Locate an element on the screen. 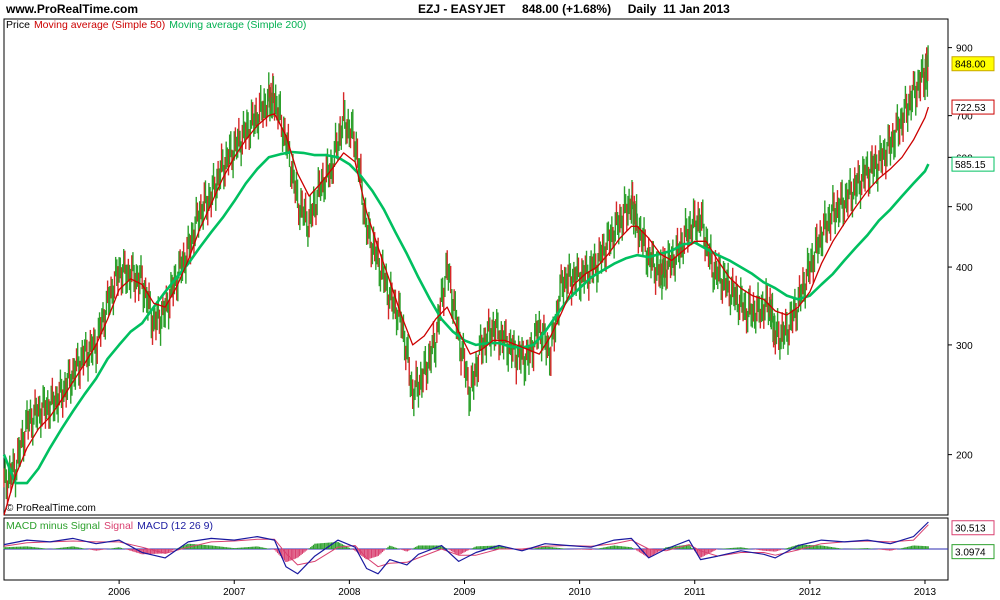 The image size is (1000, 600). ma50-tag-box is located at coordinates (973, 107).